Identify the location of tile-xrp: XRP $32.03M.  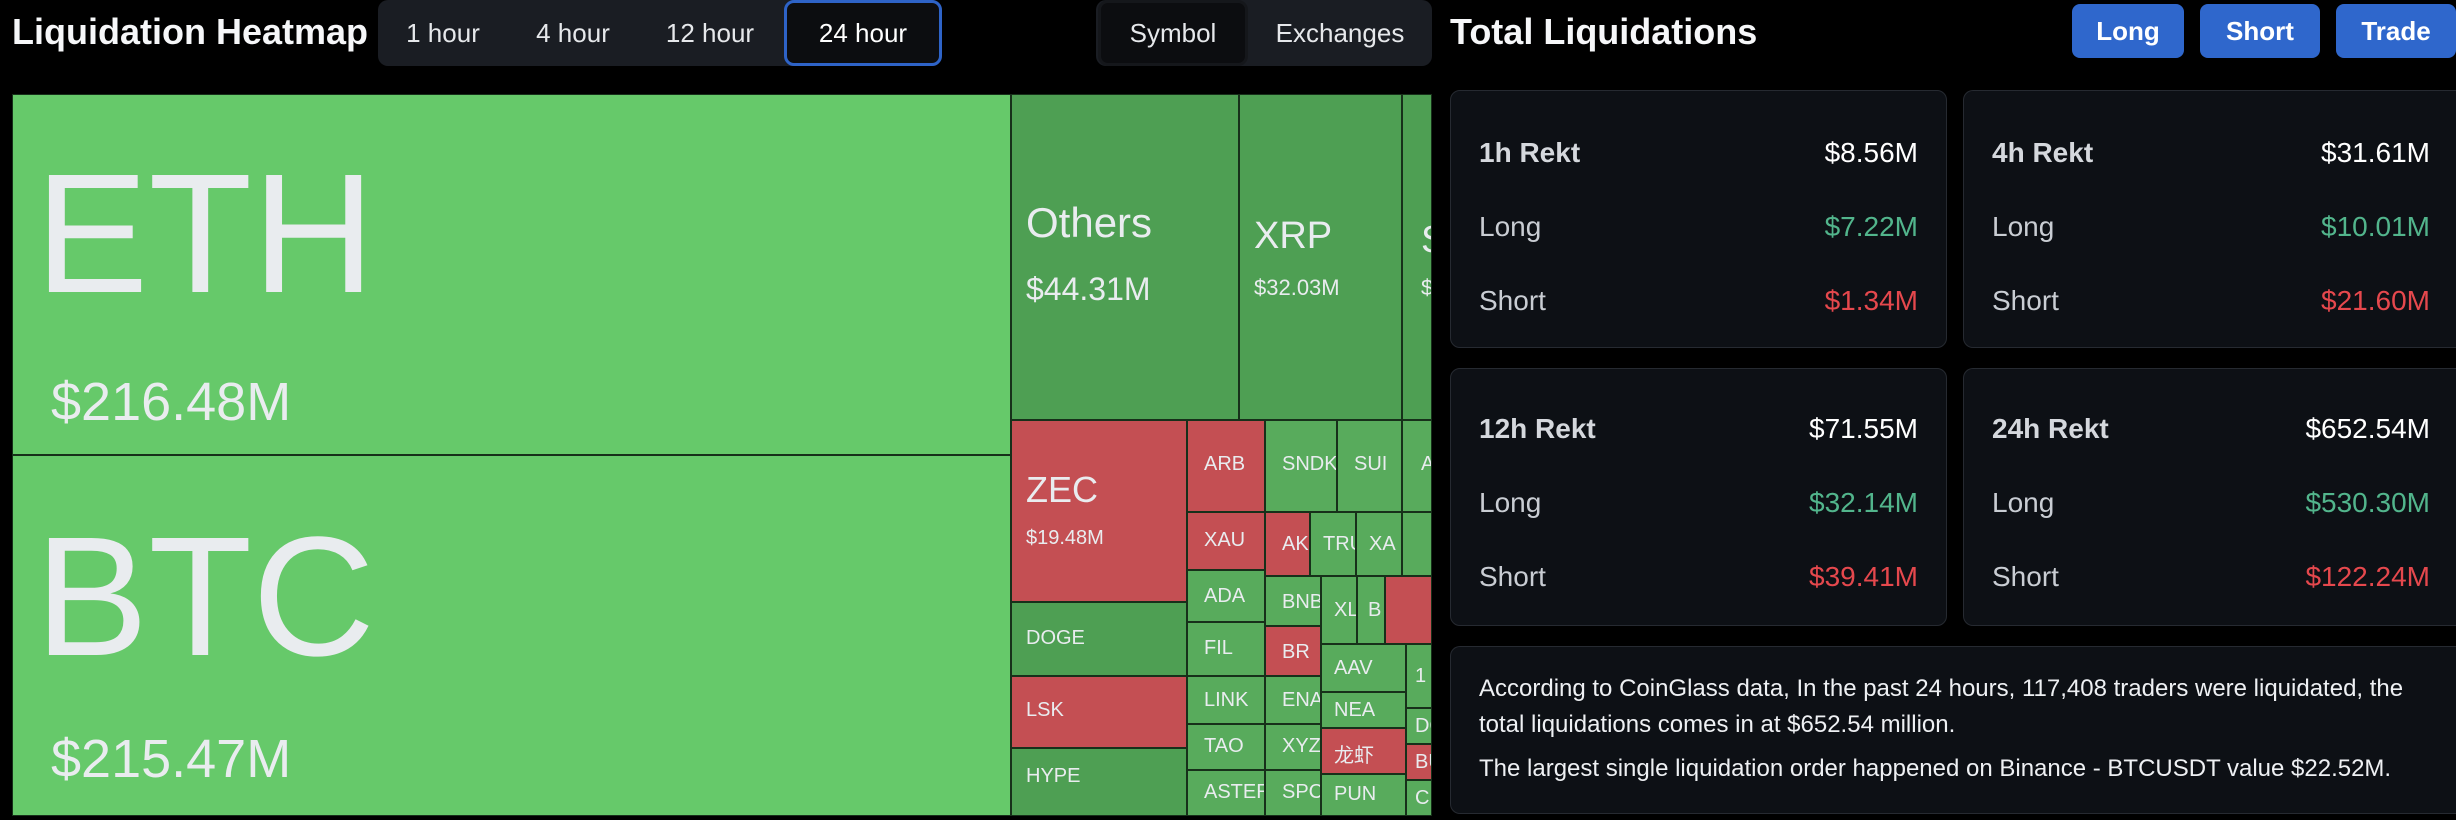
(1320, 257).